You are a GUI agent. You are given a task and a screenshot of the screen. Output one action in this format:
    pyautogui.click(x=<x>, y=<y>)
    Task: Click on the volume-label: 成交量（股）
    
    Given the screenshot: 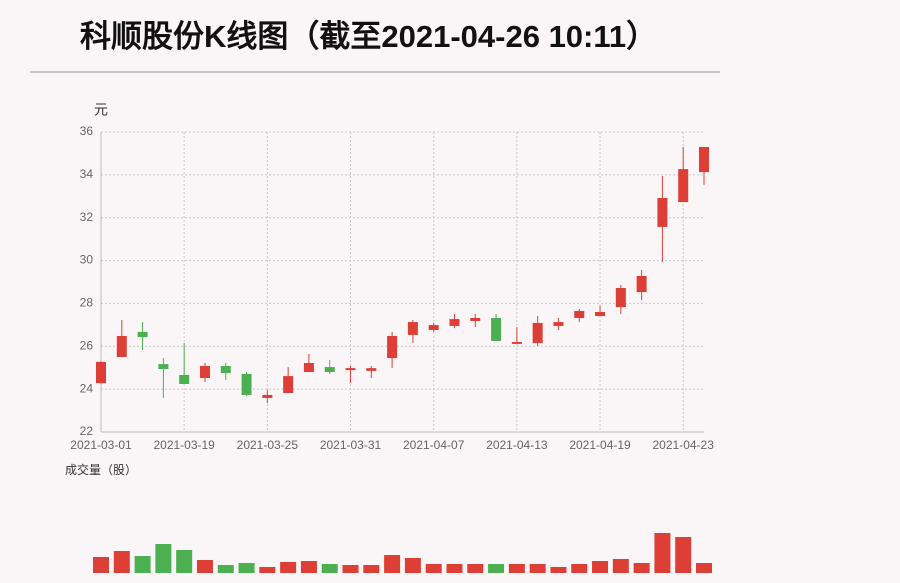 What is the action you would take?
    pyautogui.click(x=101, y=469)
    